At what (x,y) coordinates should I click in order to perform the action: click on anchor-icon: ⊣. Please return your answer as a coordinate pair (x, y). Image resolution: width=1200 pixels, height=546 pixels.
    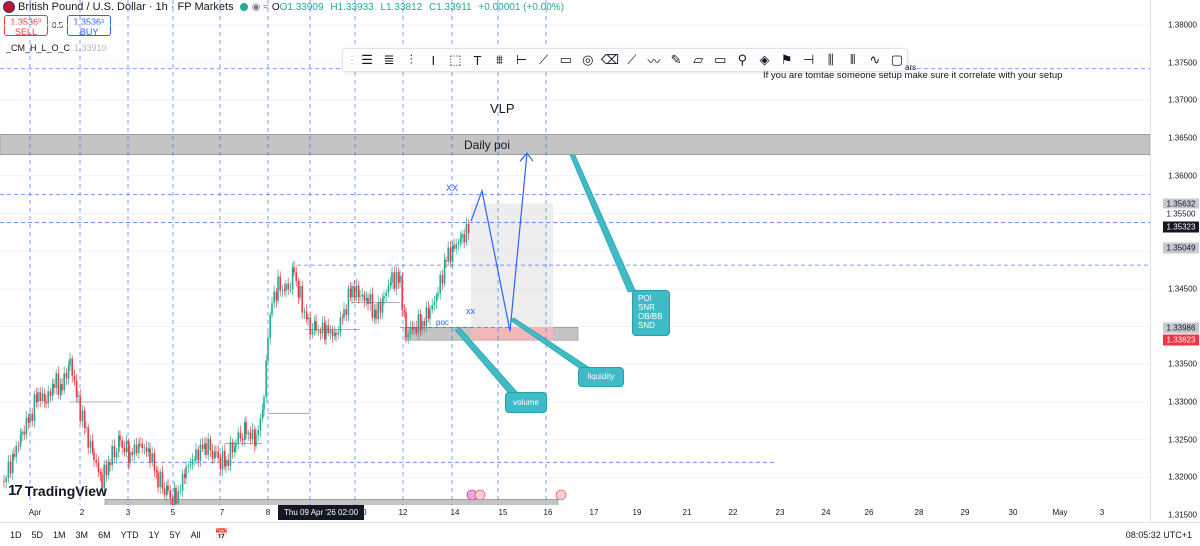
    Looking at the image, I should click on (808, 59).